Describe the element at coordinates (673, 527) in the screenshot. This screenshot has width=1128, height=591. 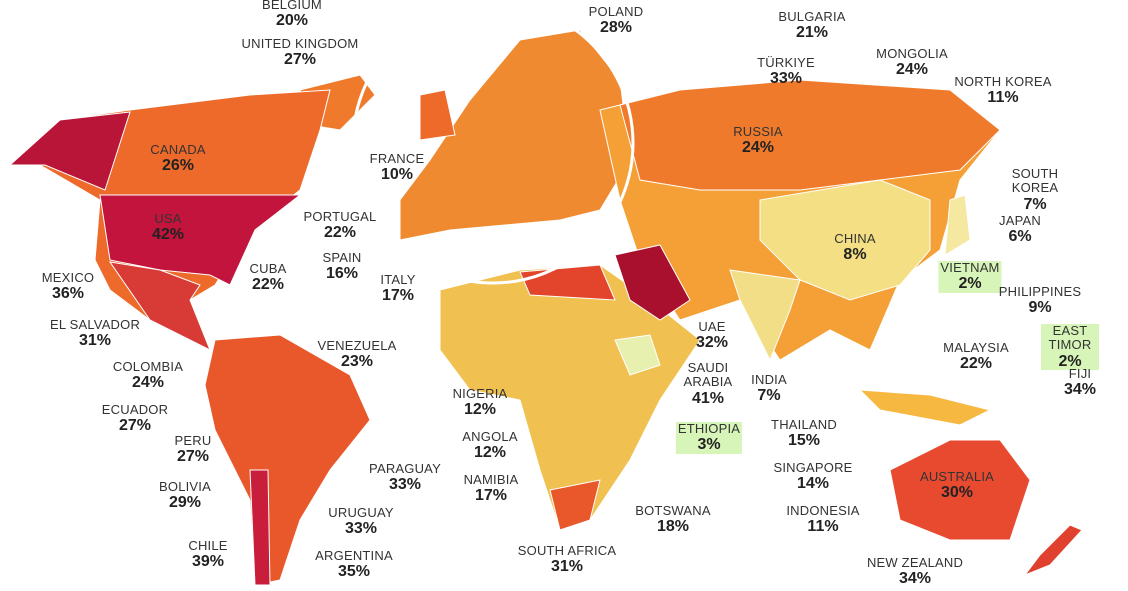
I see `country-value: 18%` at that location.